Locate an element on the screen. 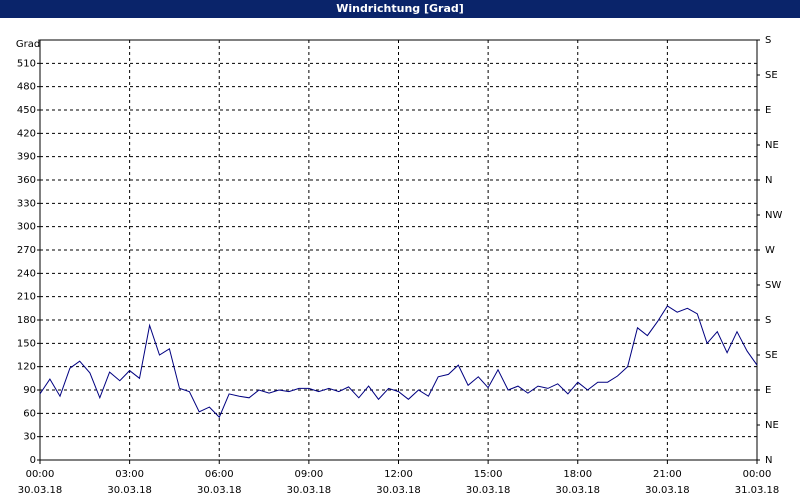  y-tick-label: 330 is located at coordinates (26, 203).